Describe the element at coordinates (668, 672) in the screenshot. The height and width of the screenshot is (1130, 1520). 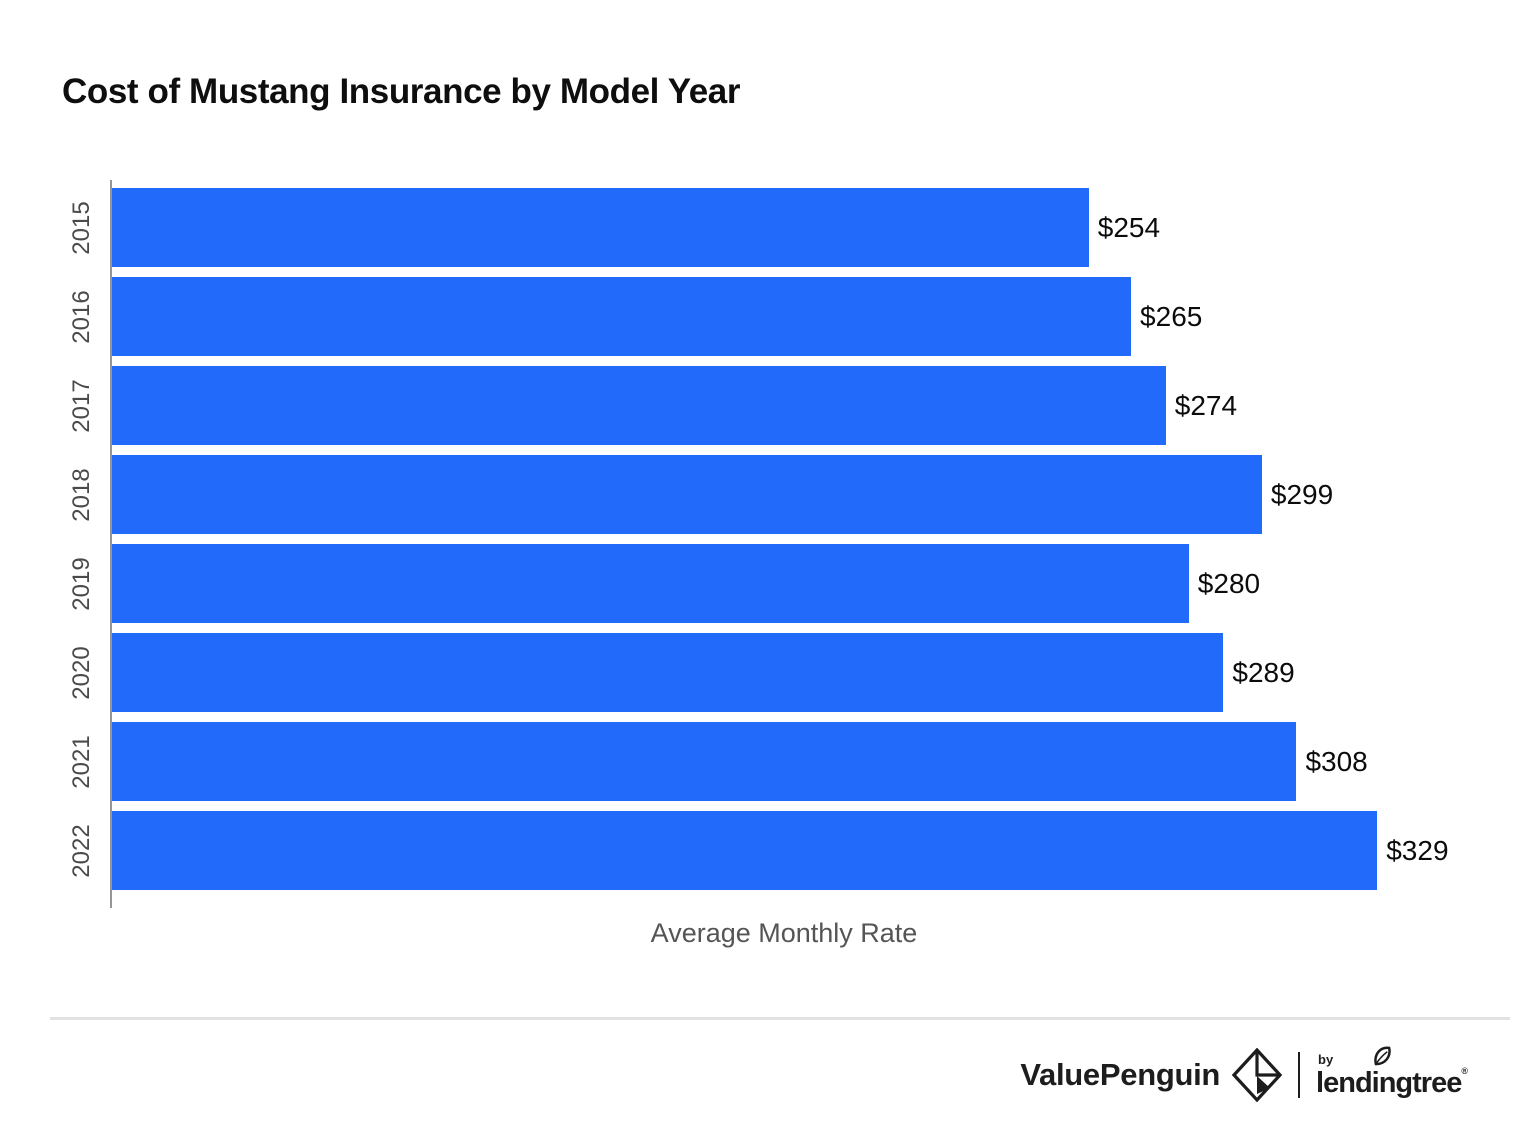
I see `bar-2020` at that location.